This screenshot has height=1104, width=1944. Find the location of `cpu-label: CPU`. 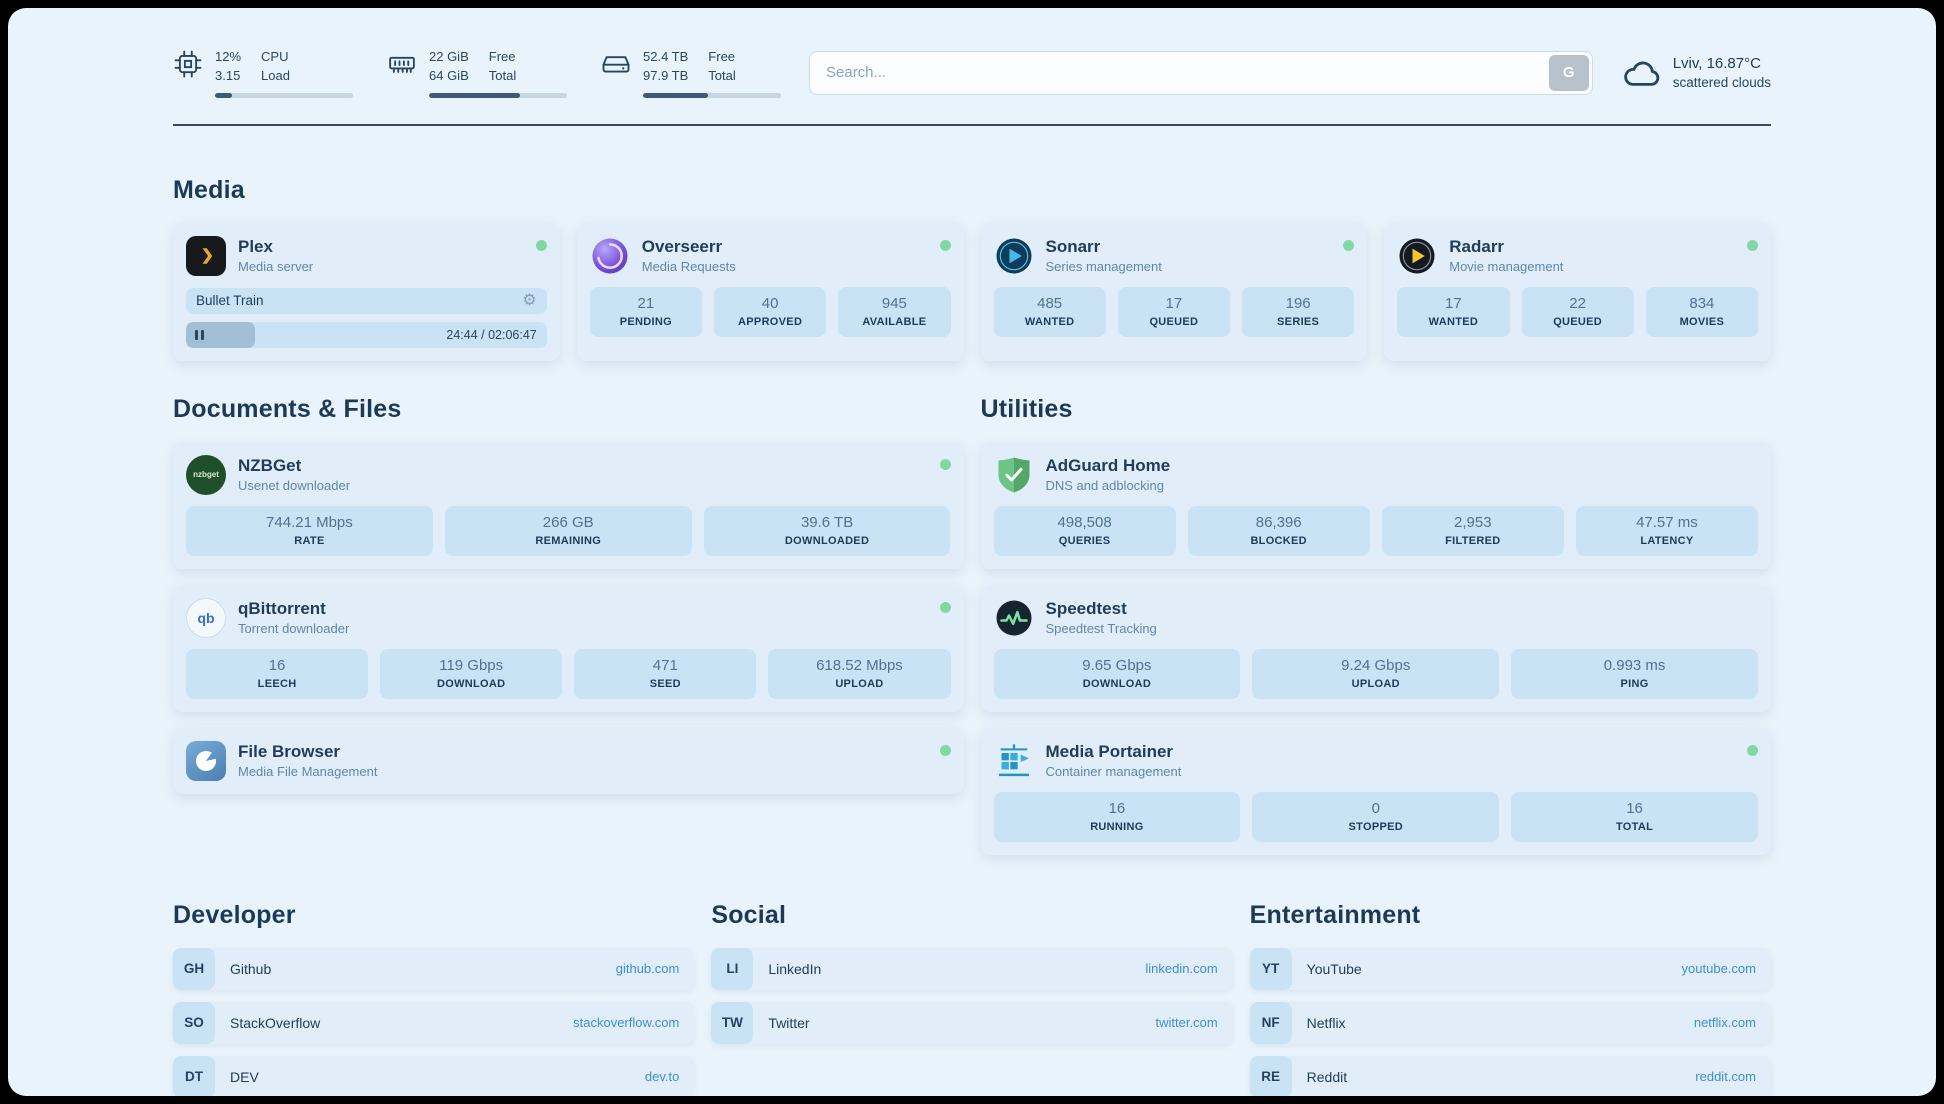

cpu-label: CPU is located at coordinates (275, 56).